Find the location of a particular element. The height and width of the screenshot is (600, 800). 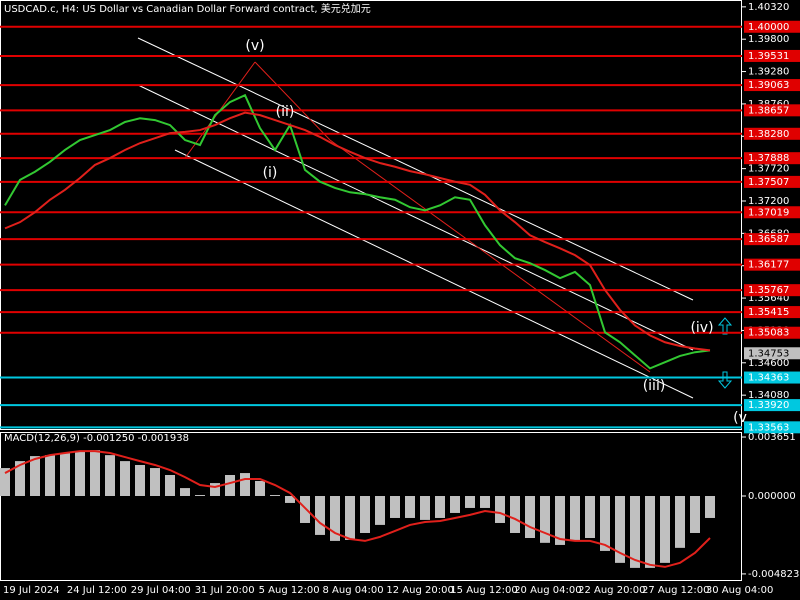

level-label: 1.33920 is located at coordinates (768, 405).